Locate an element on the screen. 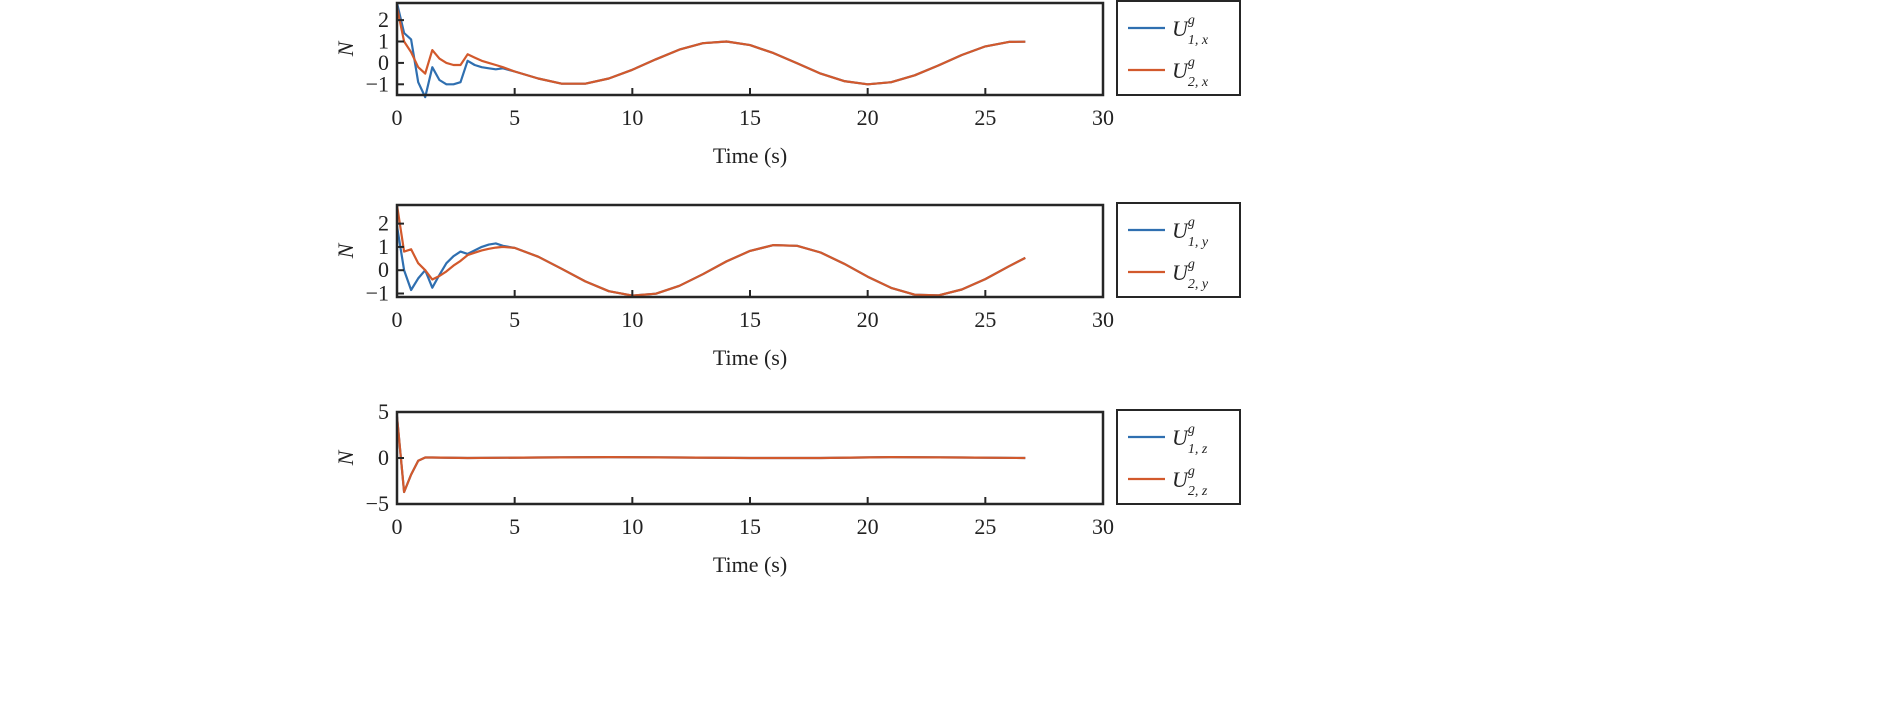  y-tick-label: 5 is located at coordinates (383, 411).